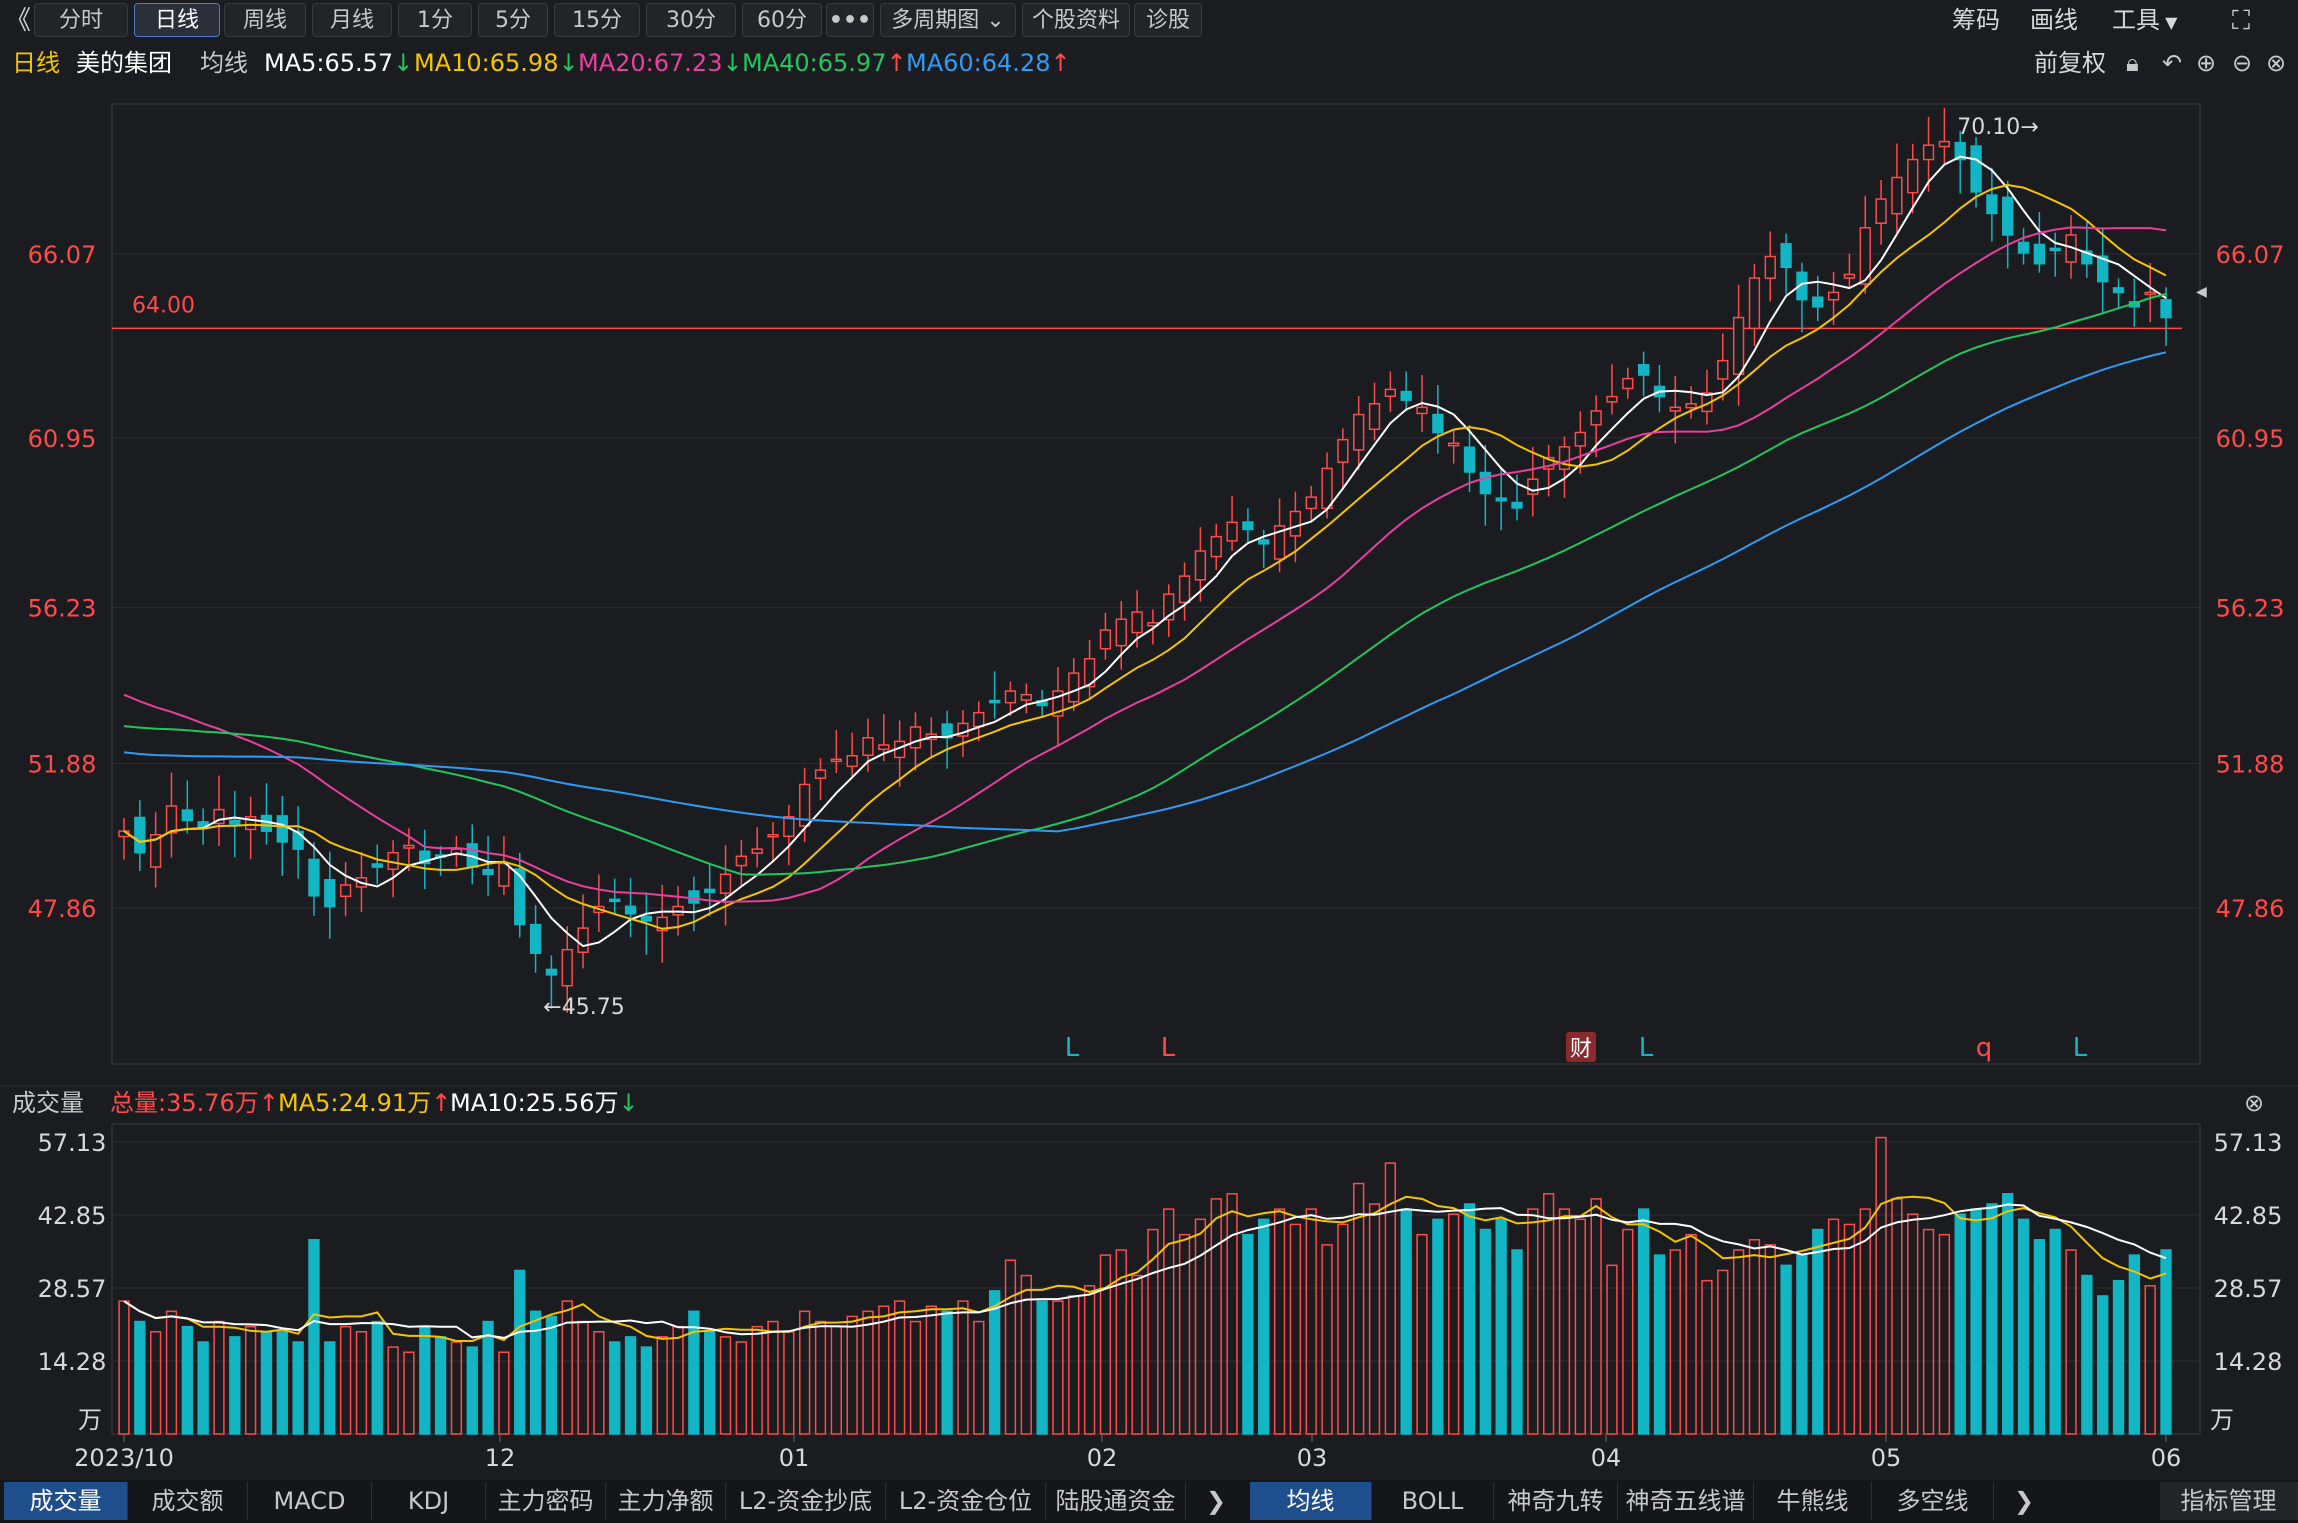 The height and width of the screenshot is (1523, 2298). What do you see at coordinates (224, 63) in the screenshot?
I see `ma-label: 均线` at bounding box center [224, 63].